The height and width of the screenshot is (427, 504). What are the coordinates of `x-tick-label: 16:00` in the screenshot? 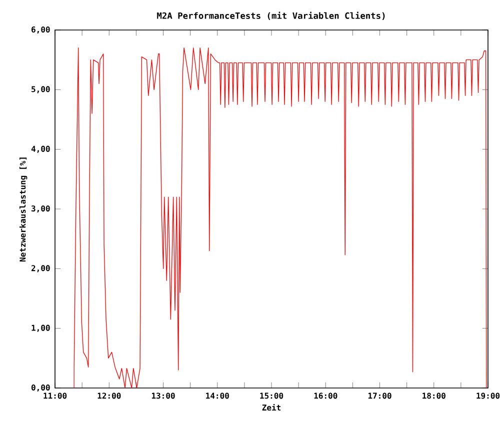 It's located at (326, 395).